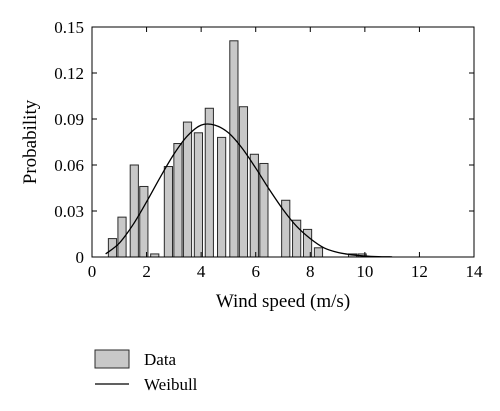  I want to click on y-tick-label-5: 0.15, so click(69, 27).